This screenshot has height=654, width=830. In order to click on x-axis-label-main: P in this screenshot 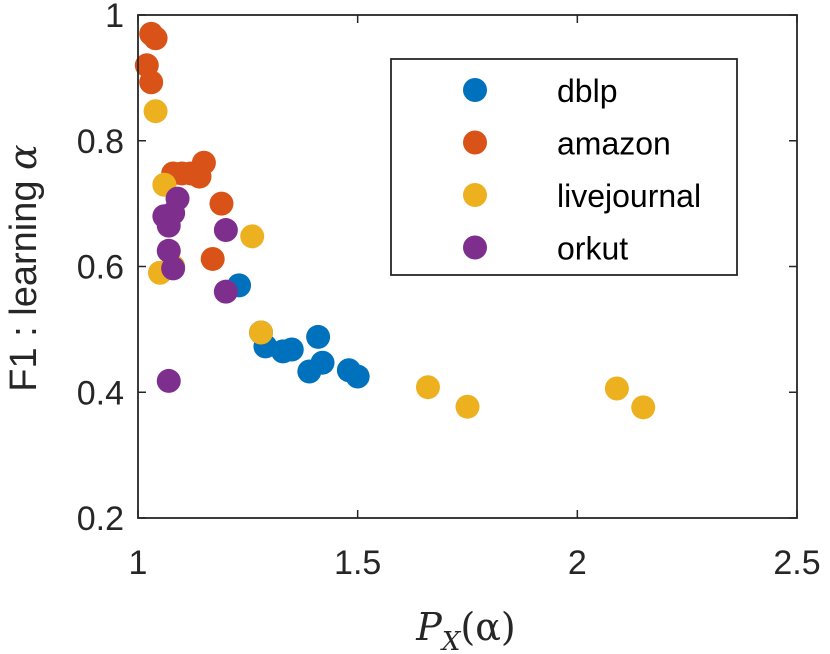, I will do `click(429, 627)`.